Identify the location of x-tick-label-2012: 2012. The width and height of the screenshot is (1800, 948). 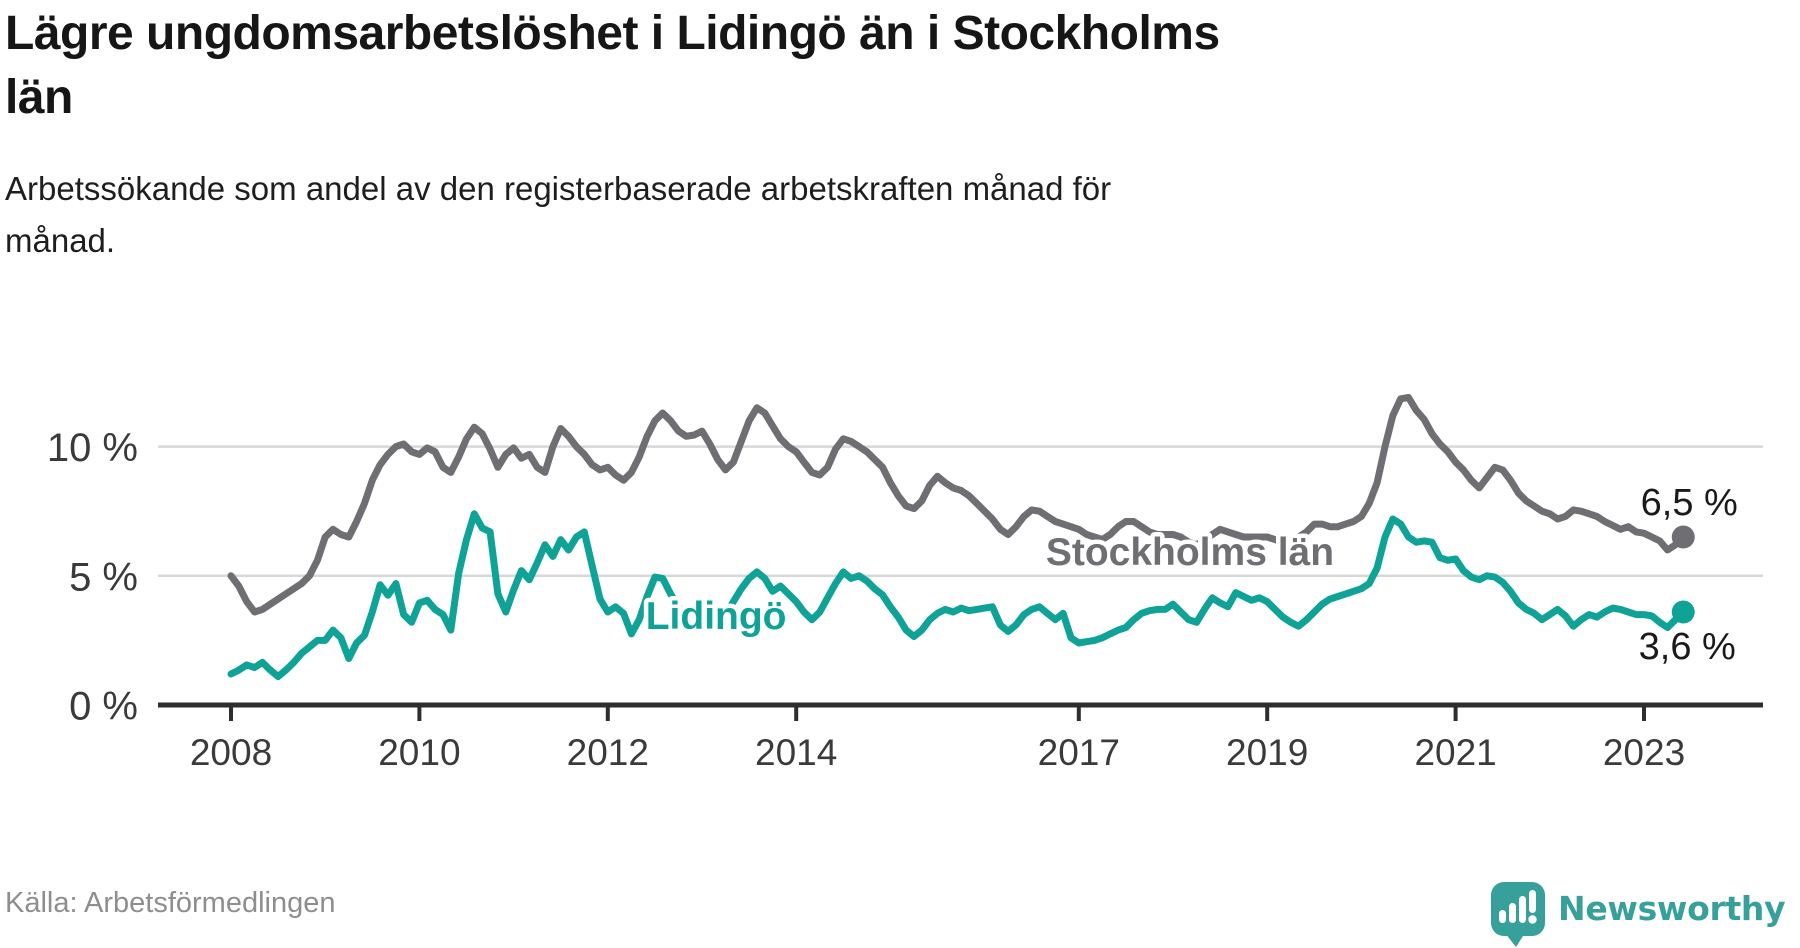
(608, 752).